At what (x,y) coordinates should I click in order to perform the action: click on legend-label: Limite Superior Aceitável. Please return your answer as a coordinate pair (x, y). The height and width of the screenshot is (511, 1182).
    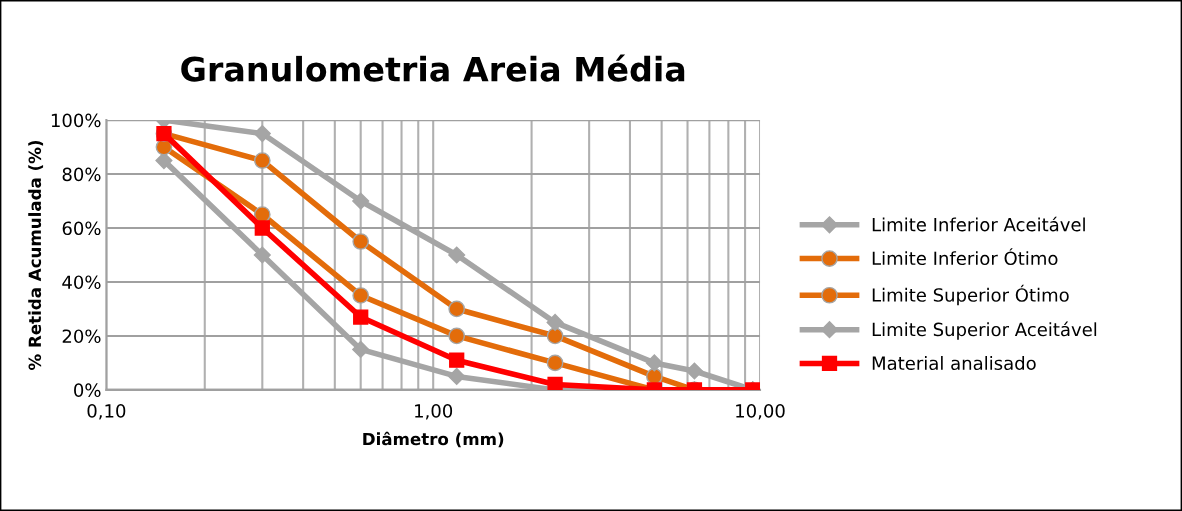
    Looking at the image, I should click on (984, 330).